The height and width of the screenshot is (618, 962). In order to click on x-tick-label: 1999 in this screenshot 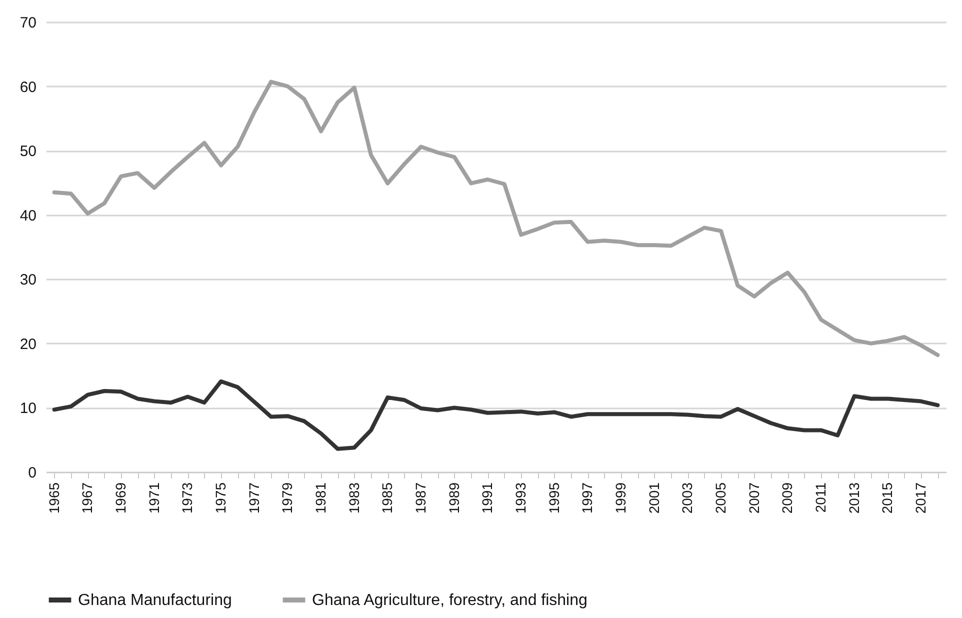, I will do `click(620, 498)`.